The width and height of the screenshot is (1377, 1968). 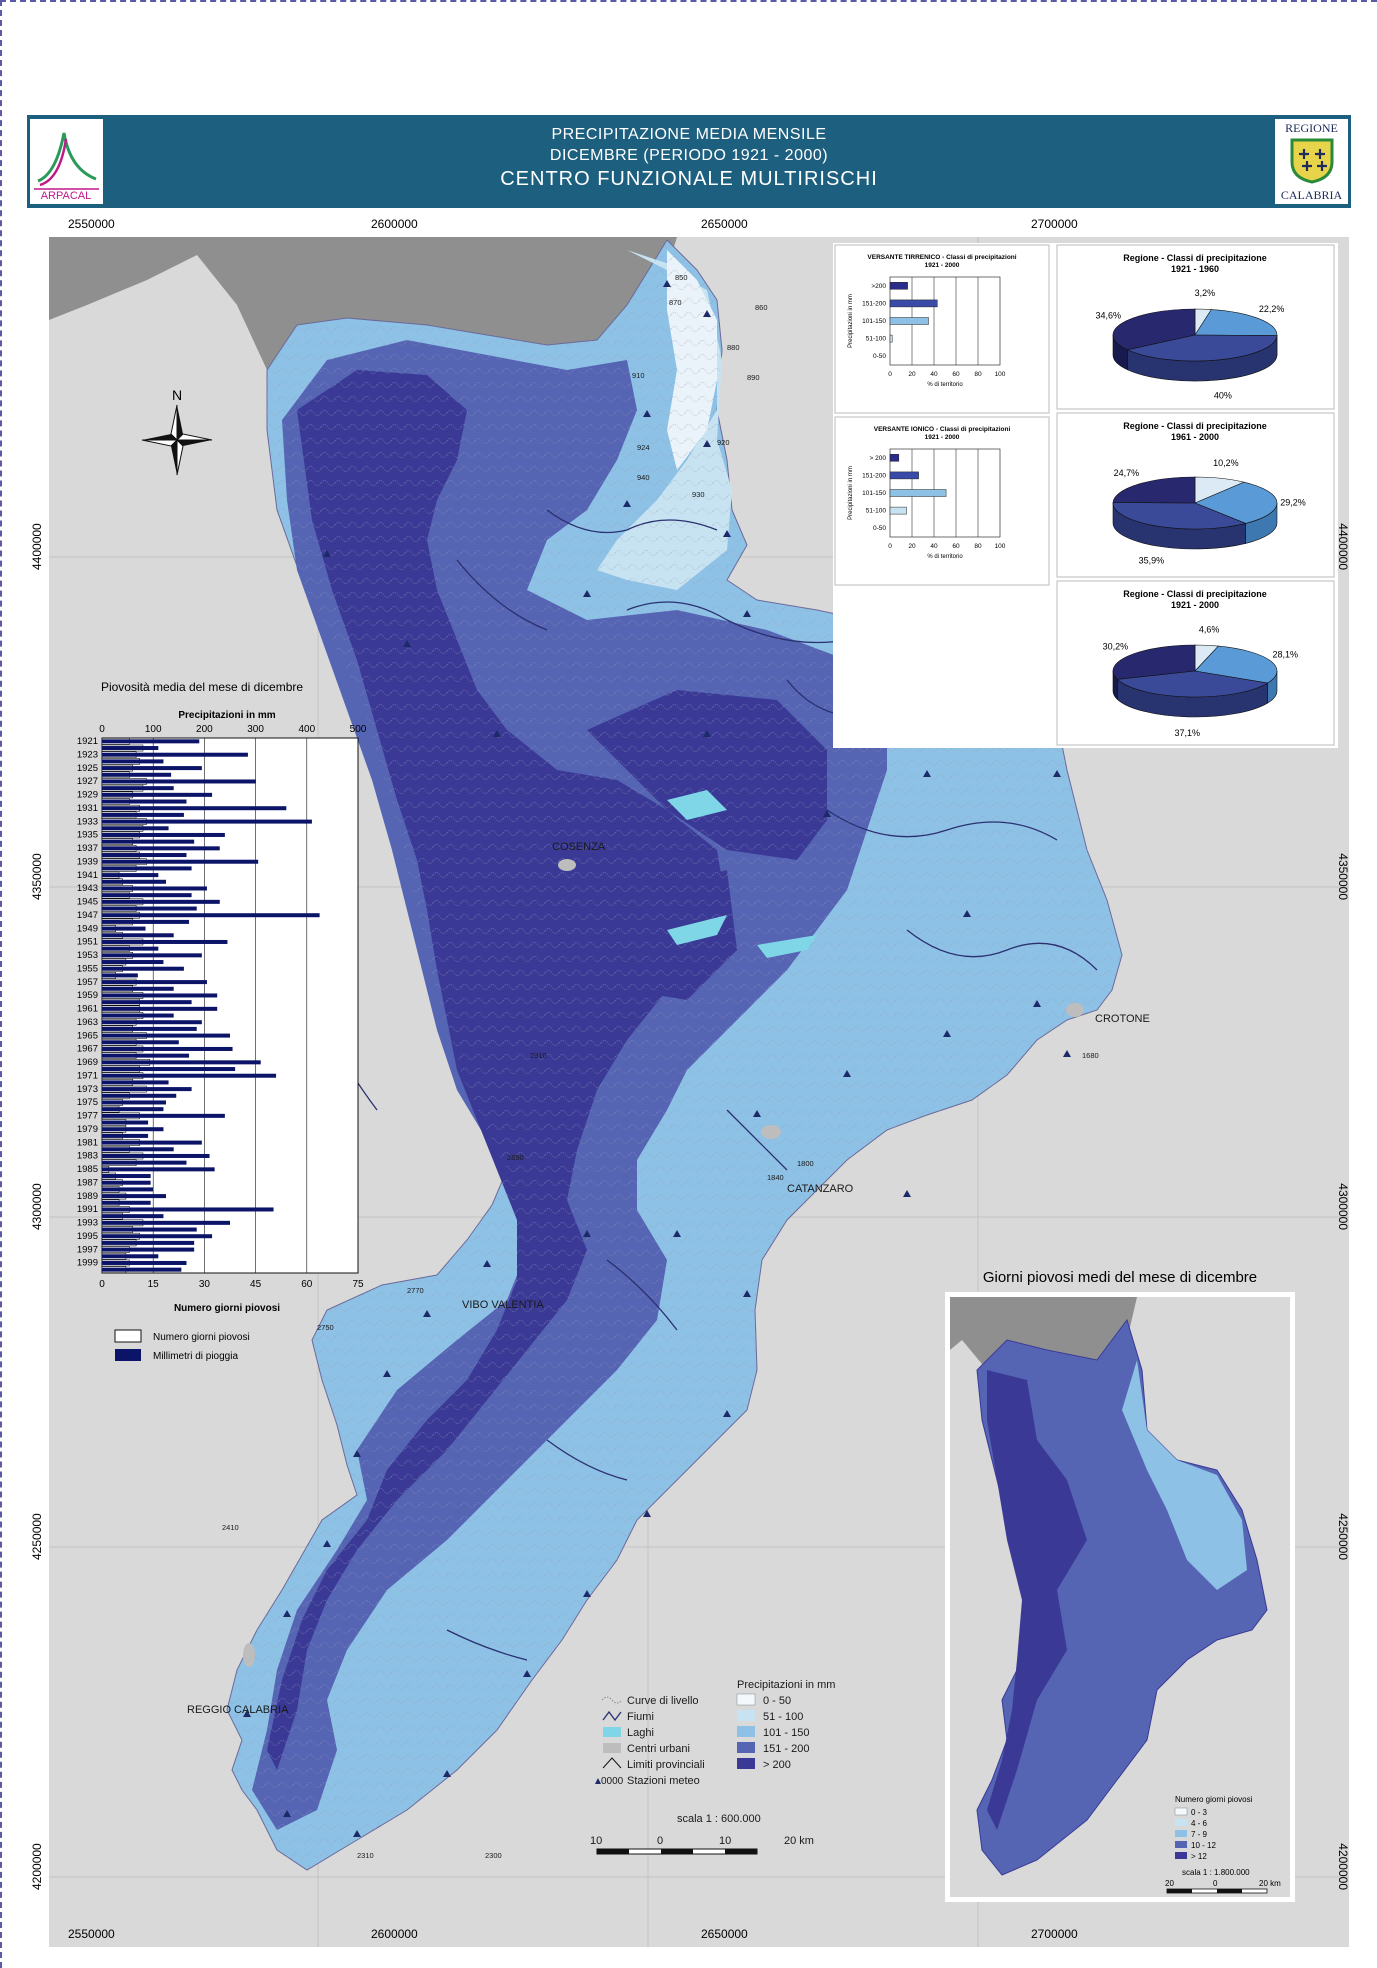 I want to click on pie-label: 22,2%, so click(x=1272, y=309).